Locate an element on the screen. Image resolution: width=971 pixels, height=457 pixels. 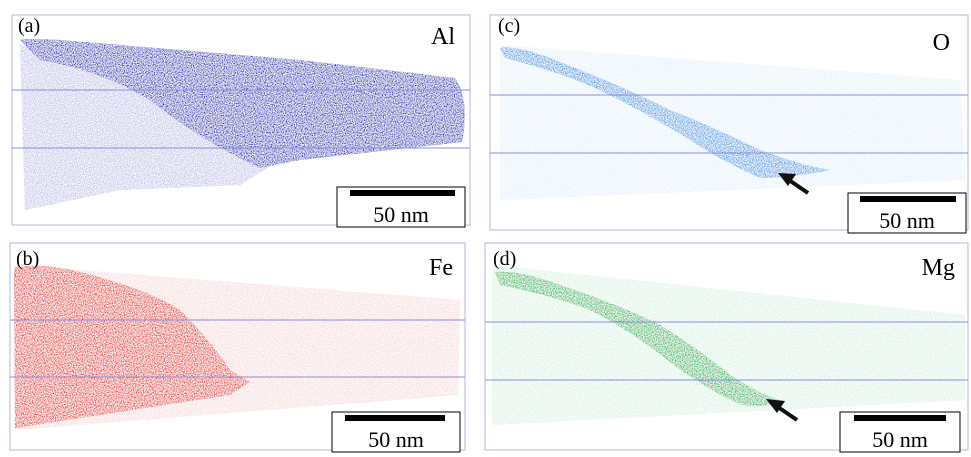
panel-label: (a) is located at coordinates (29, 26).